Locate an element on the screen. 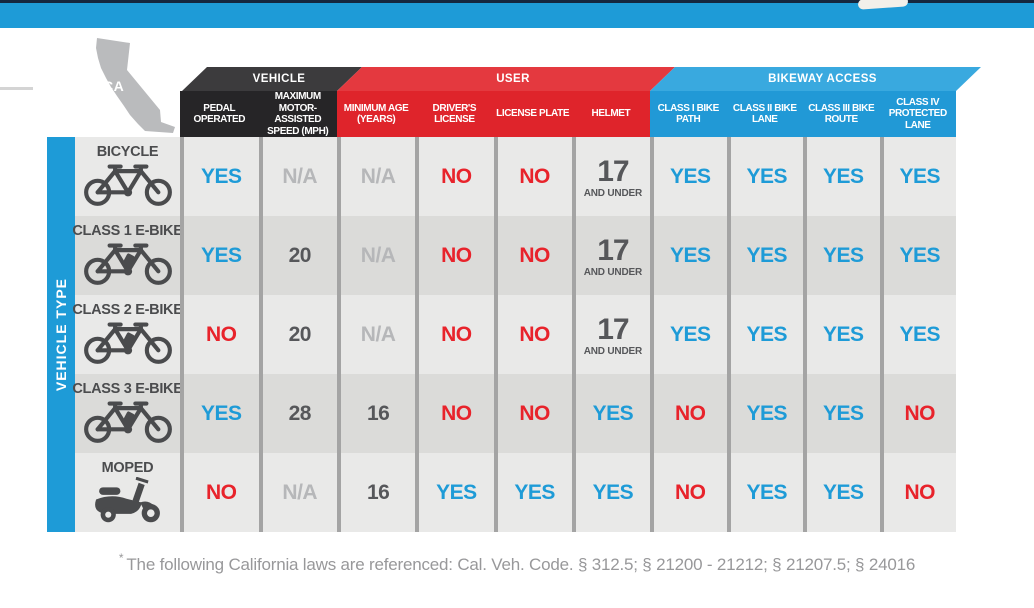 The image size is (1034, 608). row-label-cell: BICYCLE is located at coordinates (127, 176).